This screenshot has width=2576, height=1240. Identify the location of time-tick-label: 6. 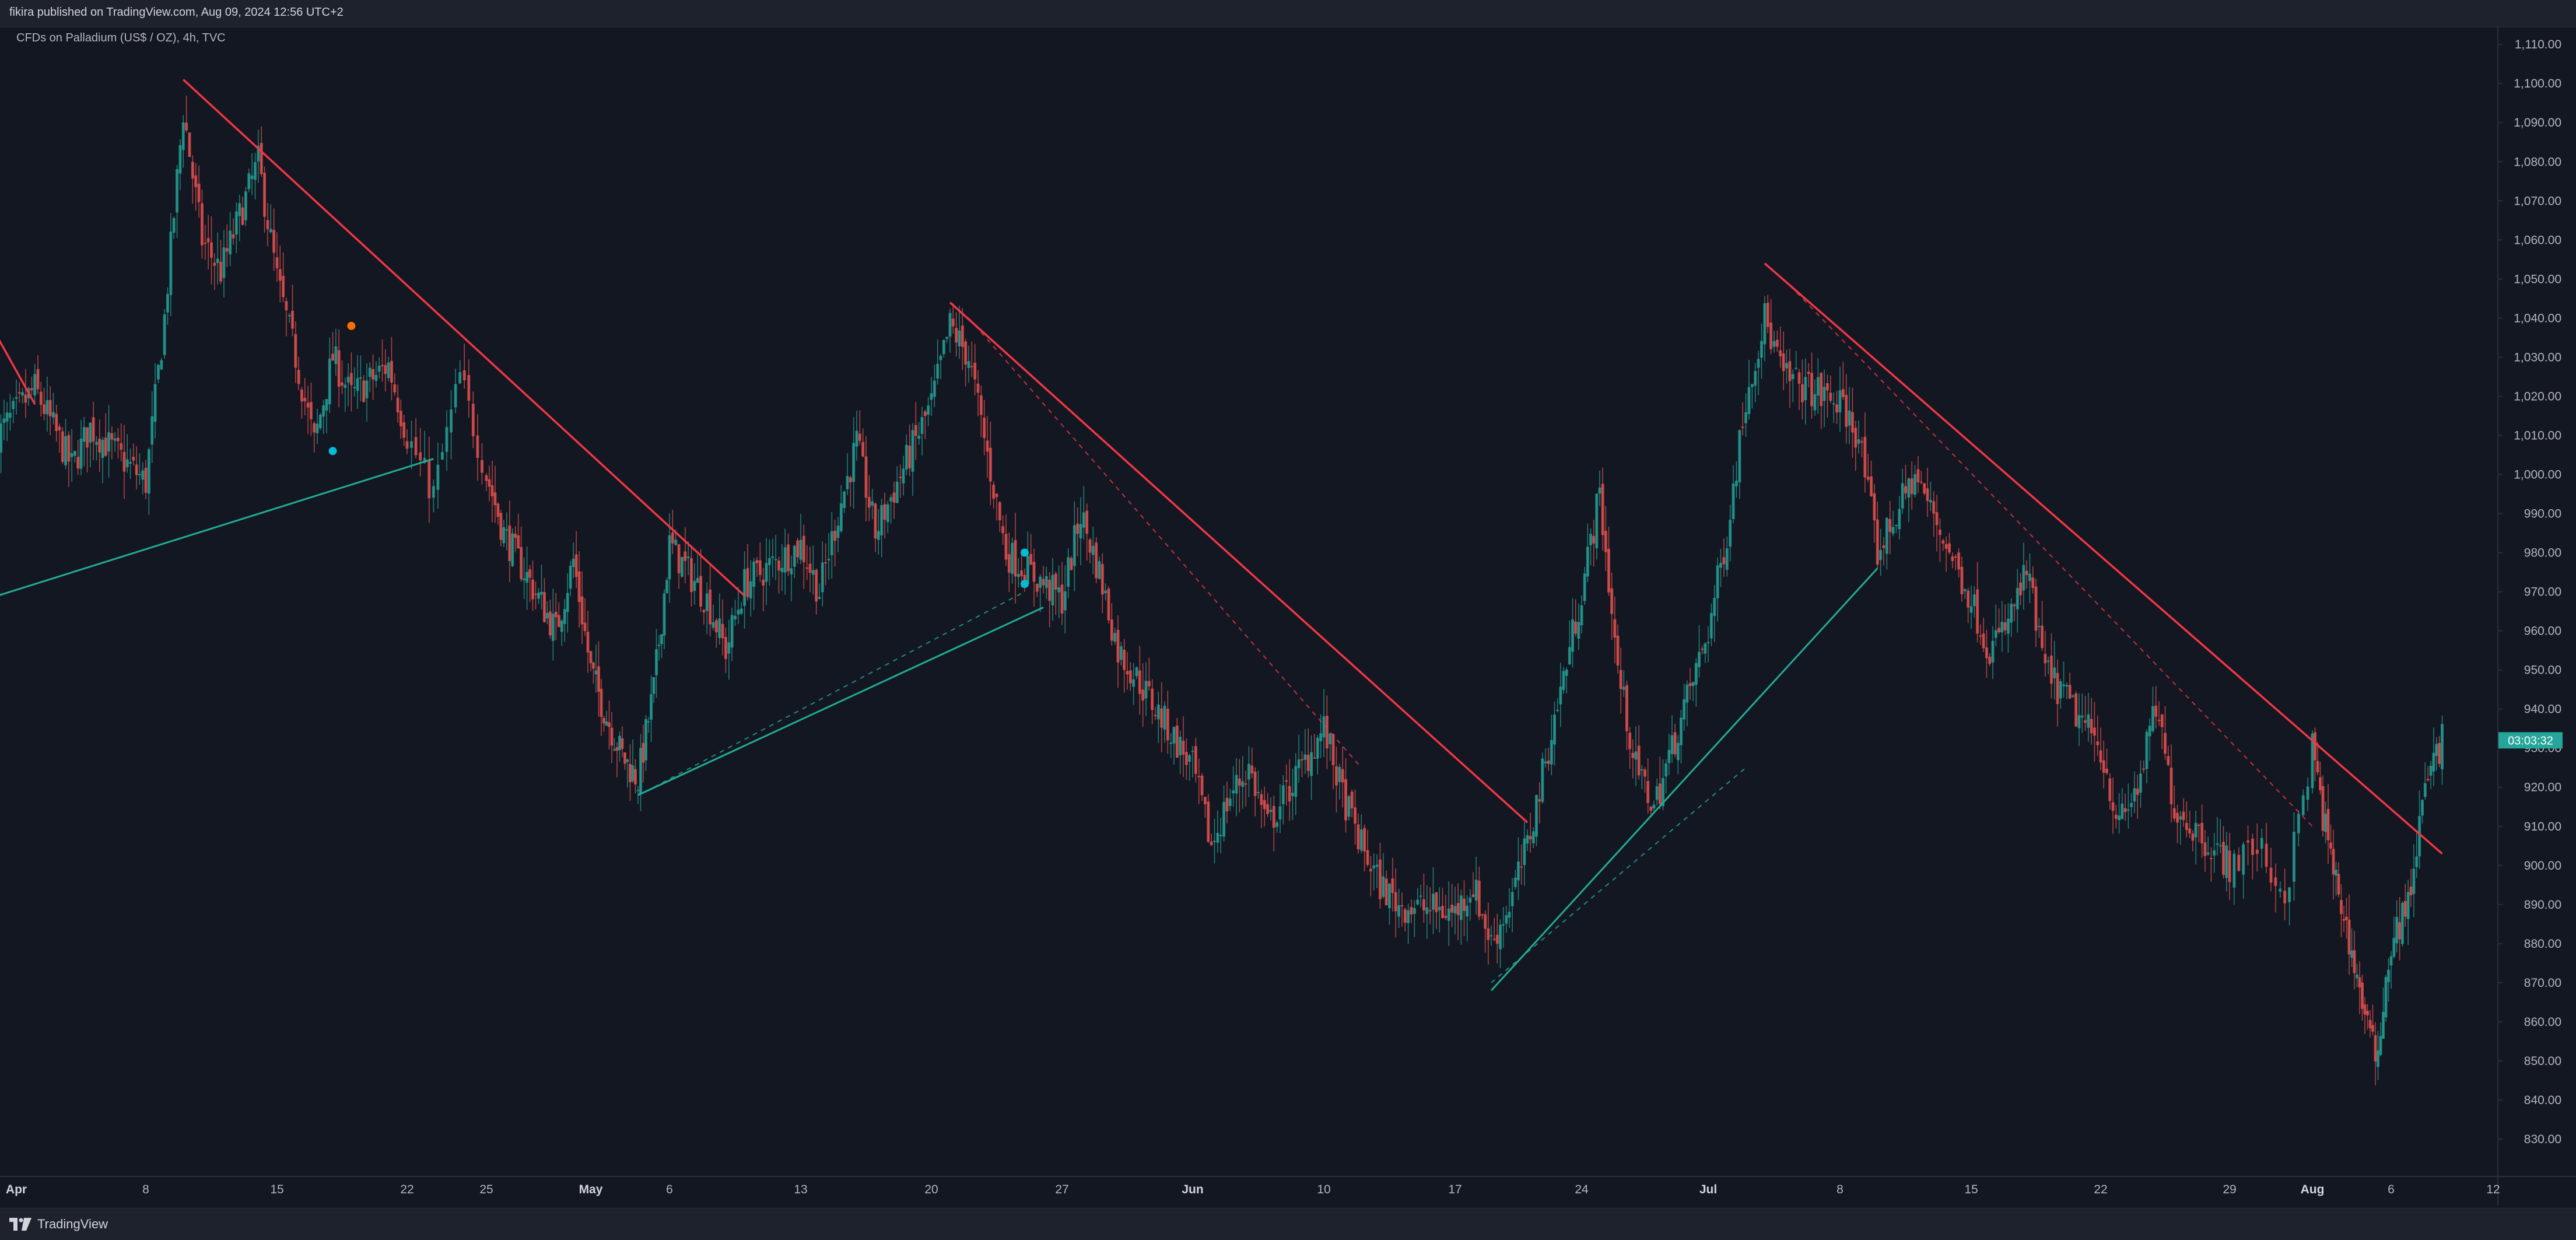
(669, 1190).